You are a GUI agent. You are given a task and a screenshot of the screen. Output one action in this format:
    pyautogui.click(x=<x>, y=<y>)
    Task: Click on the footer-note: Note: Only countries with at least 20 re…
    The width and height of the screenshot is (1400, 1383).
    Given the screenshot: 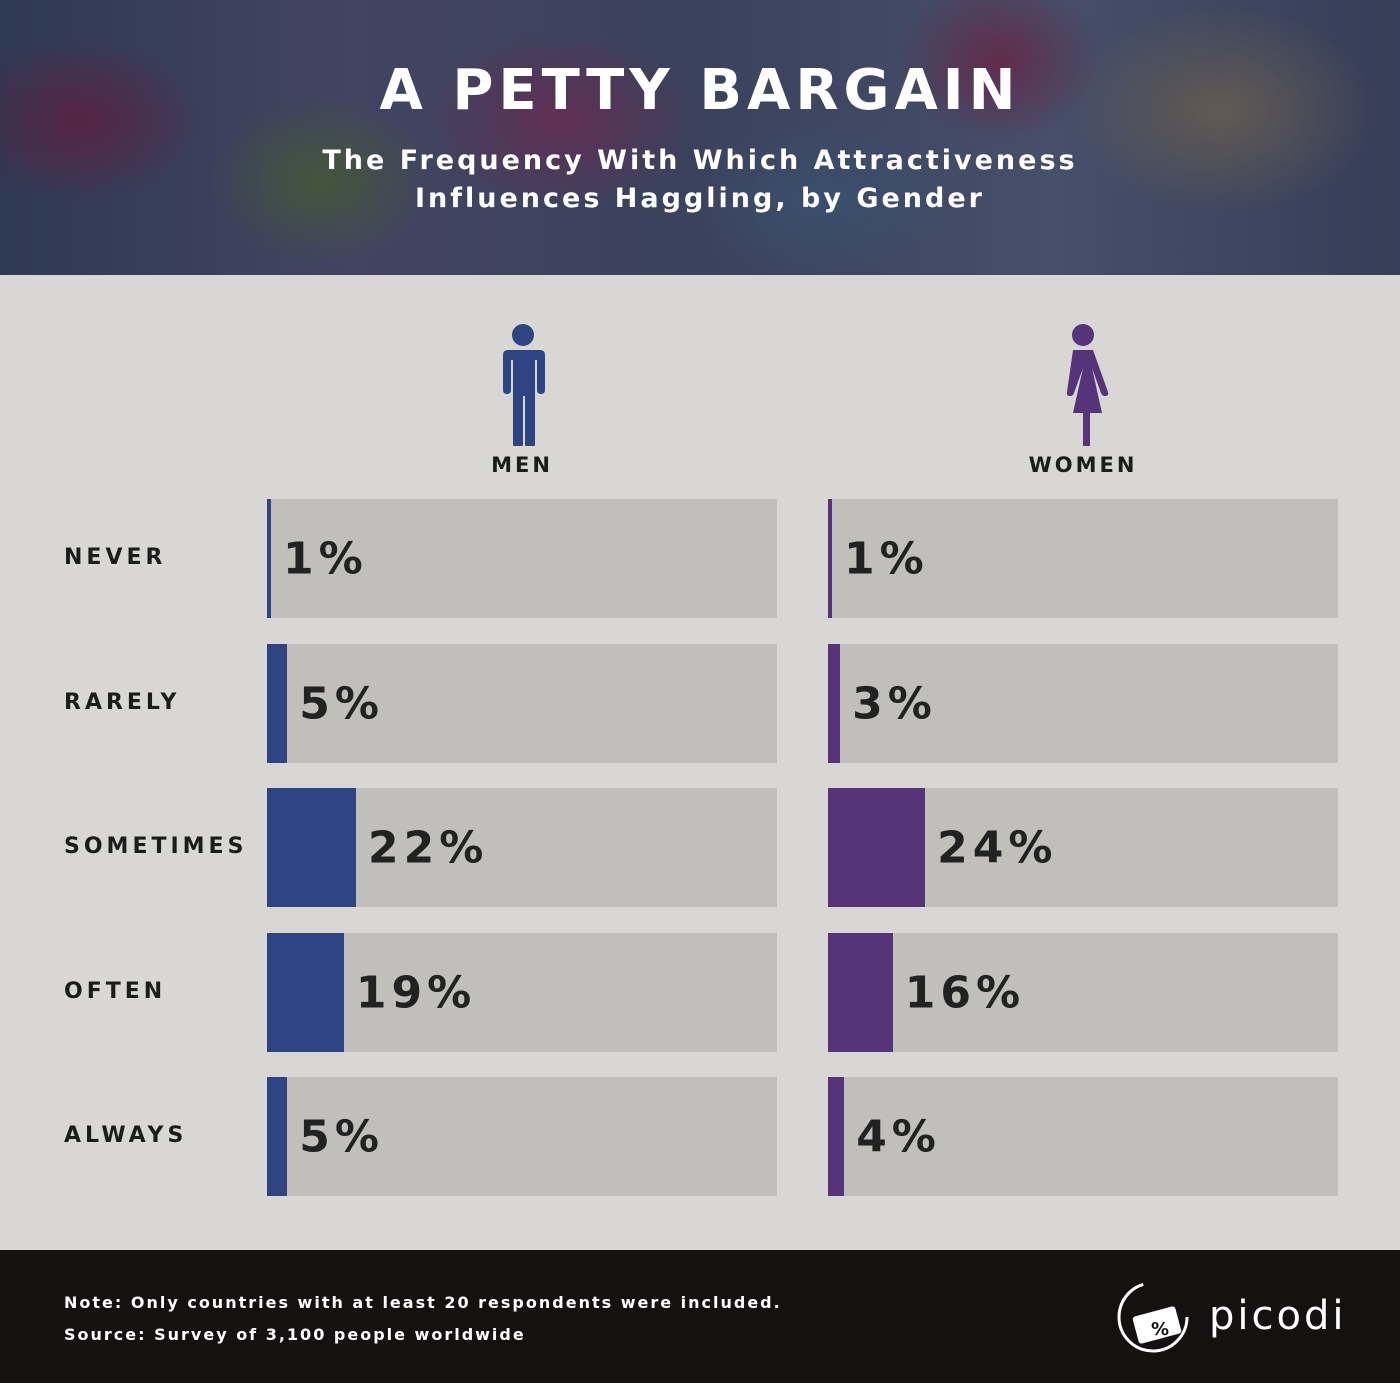 What is the action you would take?
    pyautogui.click(x=423, y=1302)
    